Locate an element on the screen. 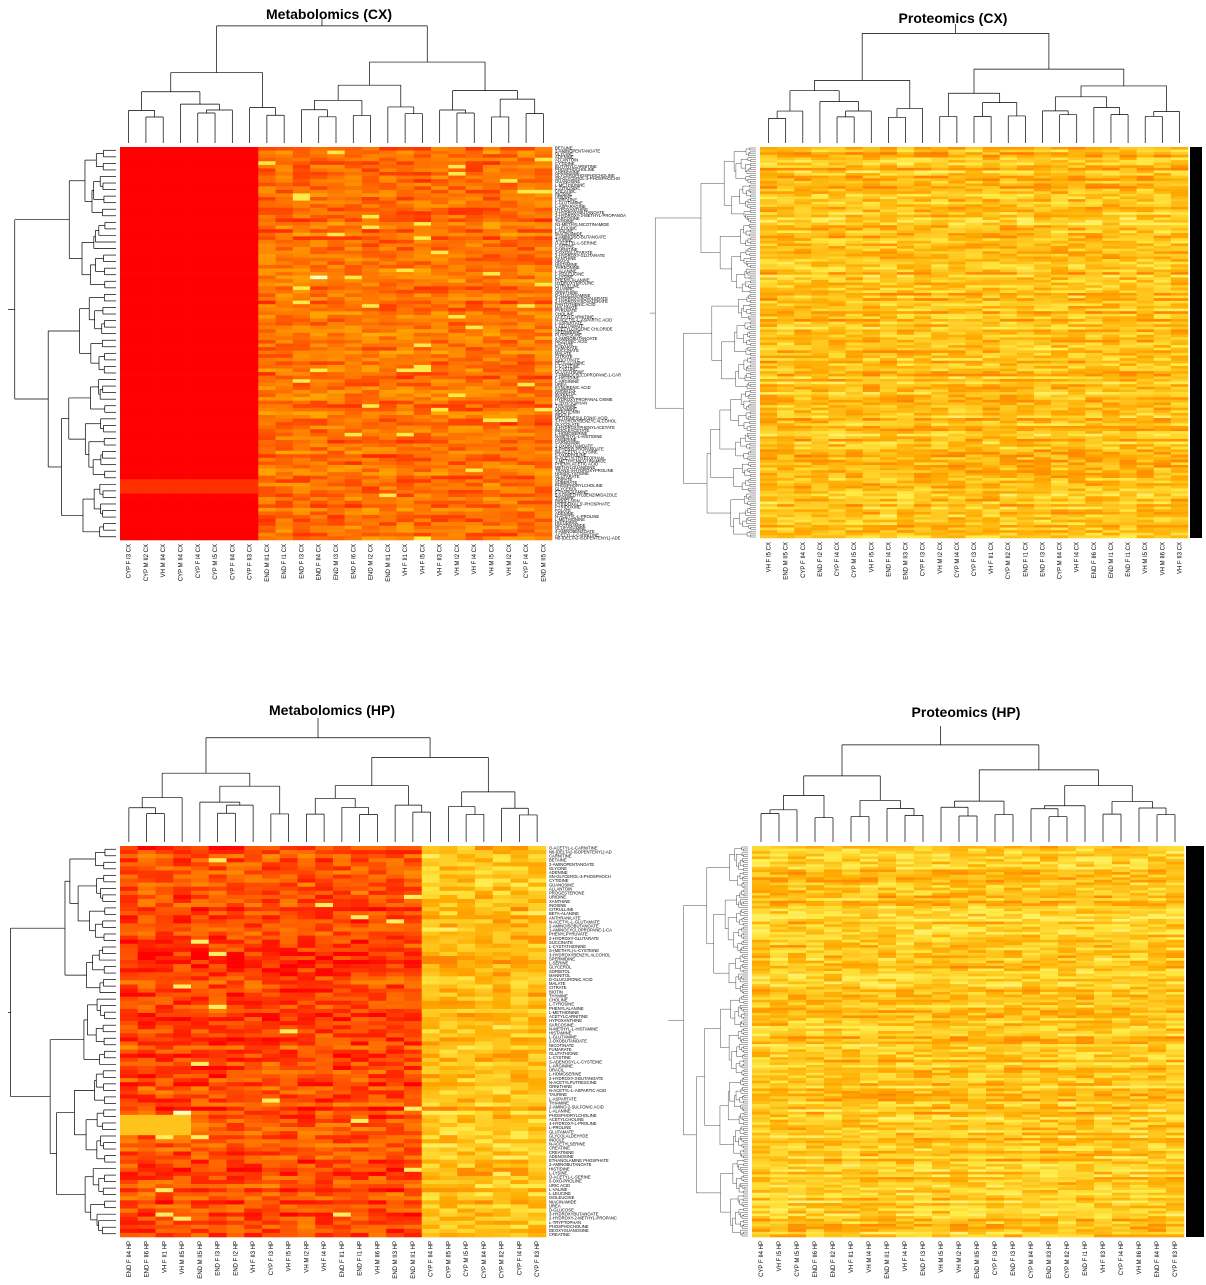 Image resolution: width=1206 pixels, height=1285 pixels. row-label: 2-OXOGLUTARATE is located at coordinates (574, 252).